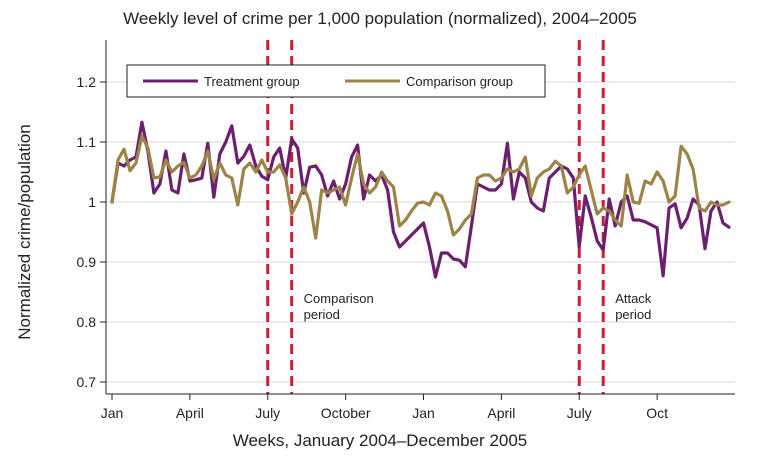  What do you see at coordinates (87, 142) in the screenshot?
I see `y-tick-label: 1.1` at bounding box center [87, 142].